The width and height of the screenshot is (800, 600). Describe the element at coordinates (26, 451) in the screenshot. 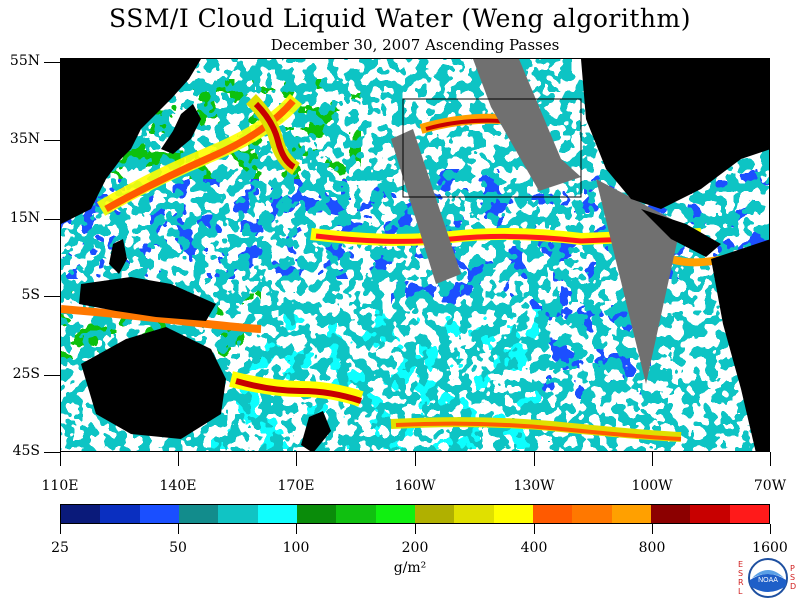

I see `latitude-label: 45S` at that location.